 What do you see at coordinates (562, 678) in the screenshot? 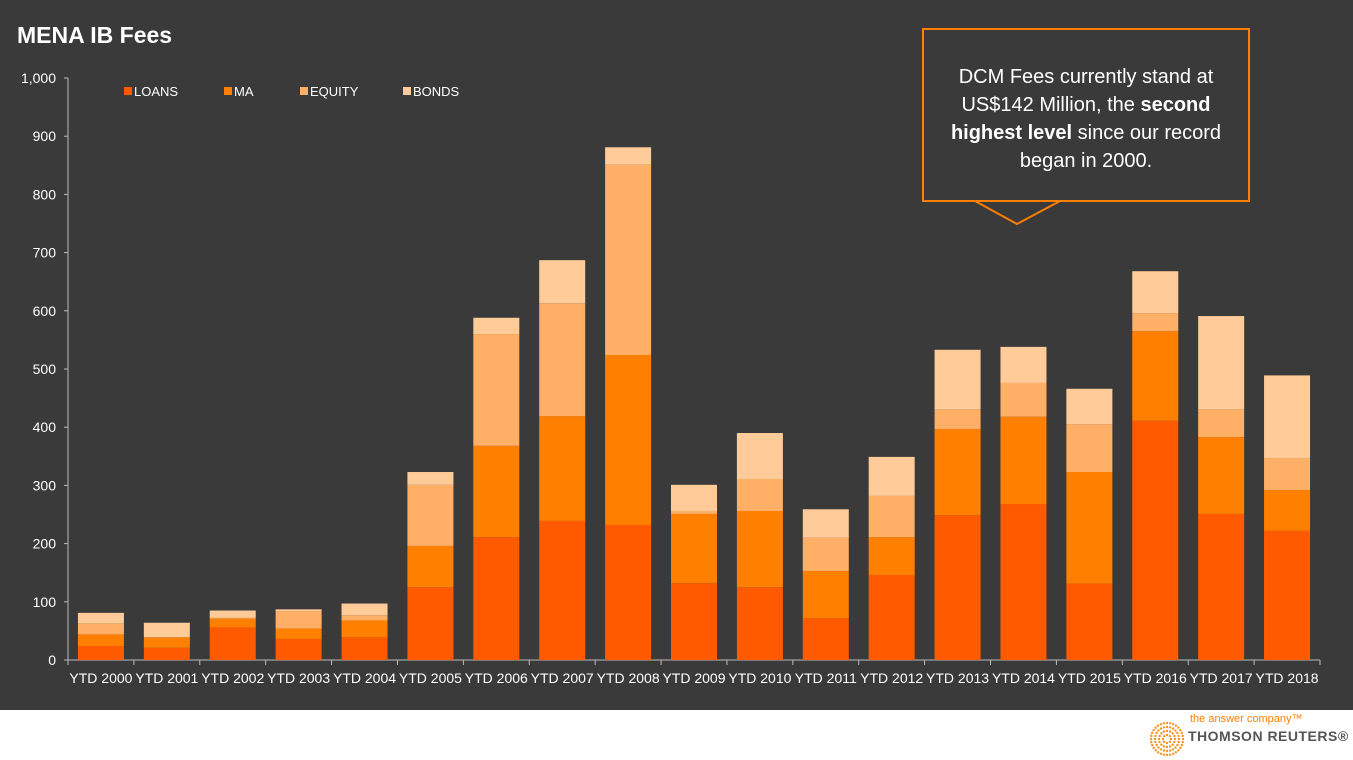
I see `x-tick-label: YTD 2007` at bounding box center [562, 678].